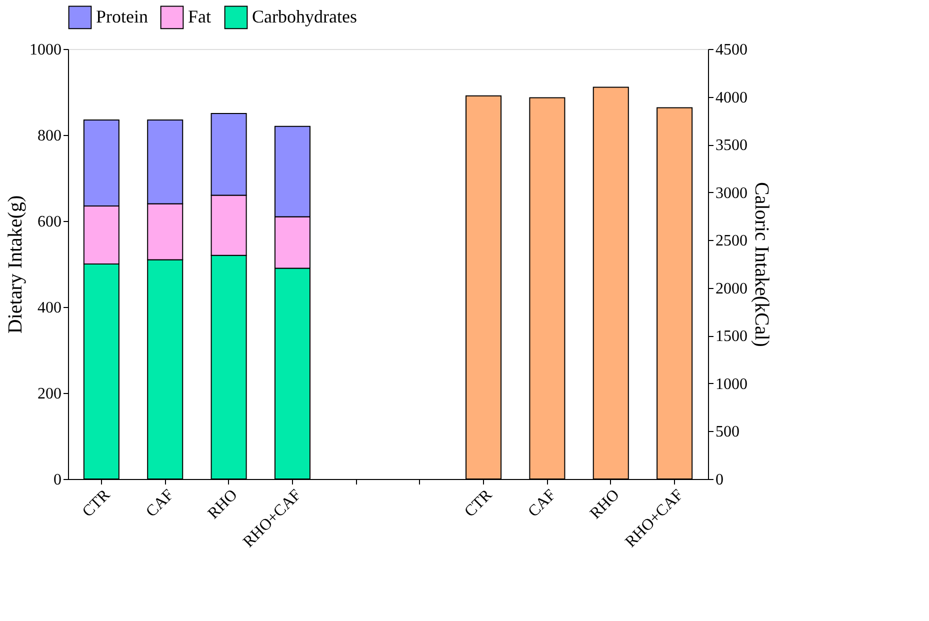 This screenshot has height=621, width=929. Describe the element at coordinates (761, 264) in the screenshot. I see `y2-axis-title: Caloric Intake(kCal)` at that location.